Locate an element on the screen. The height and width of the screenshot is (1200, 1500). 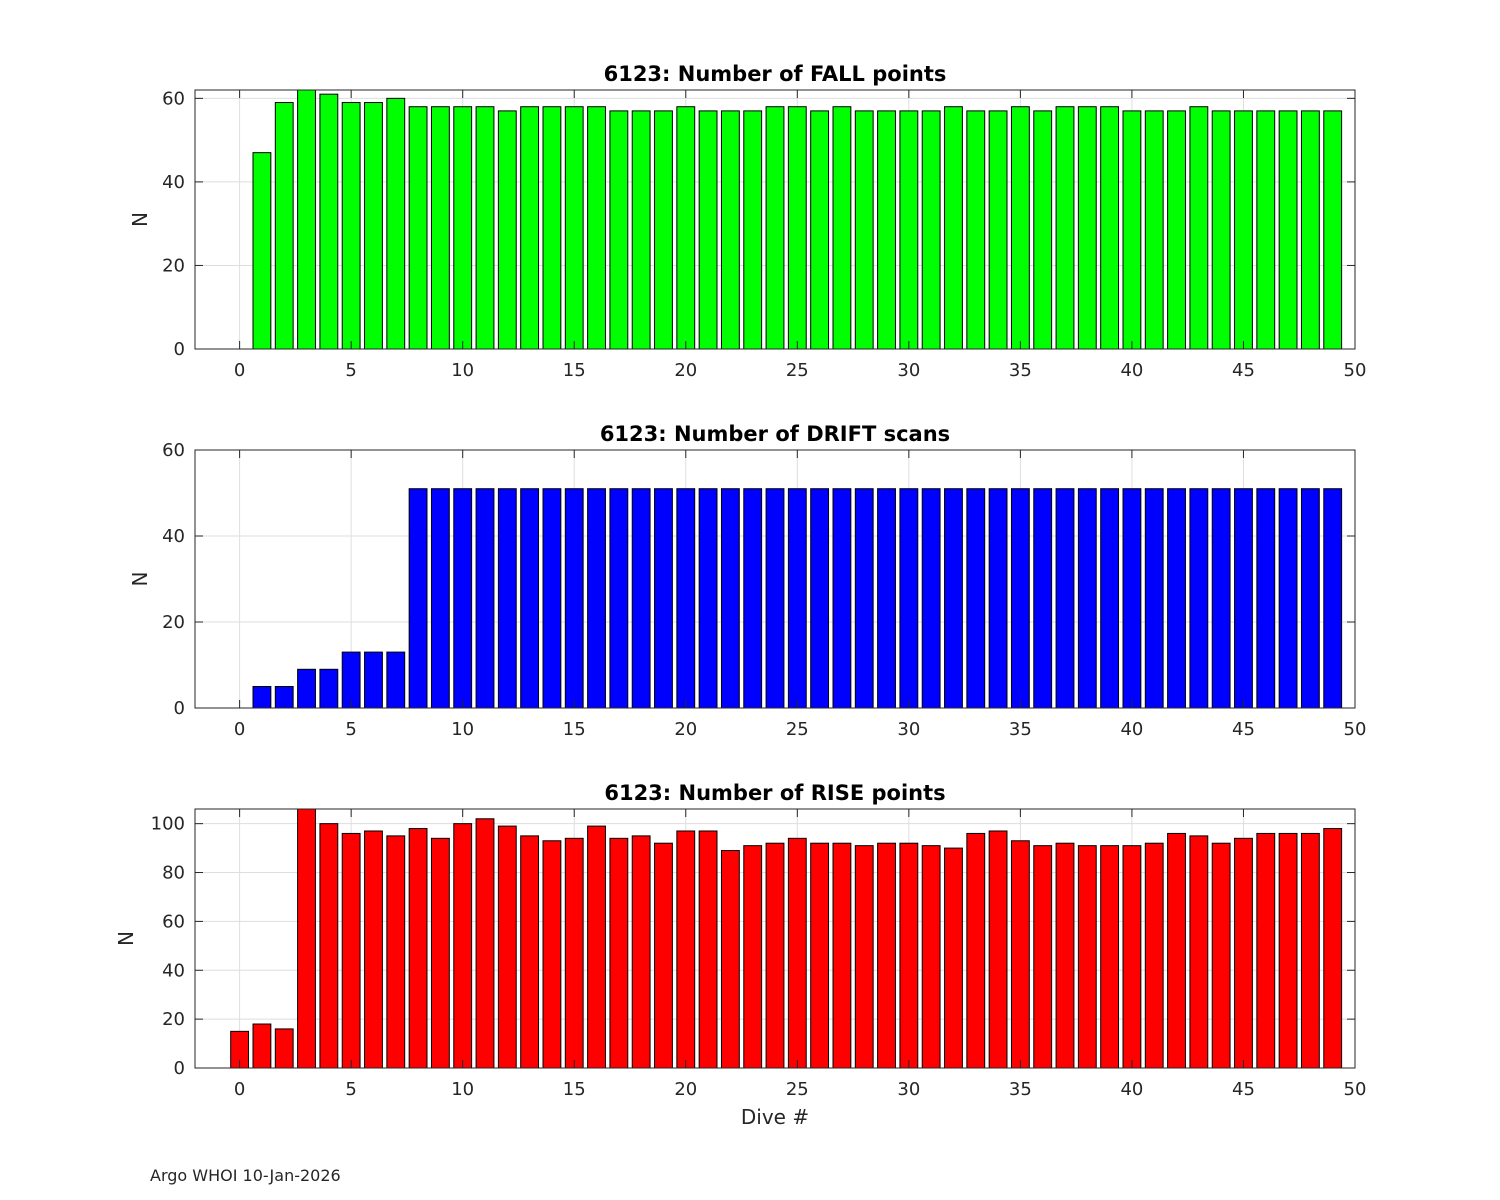
y-tick-label: 20 is located at coordinates (173, 265).